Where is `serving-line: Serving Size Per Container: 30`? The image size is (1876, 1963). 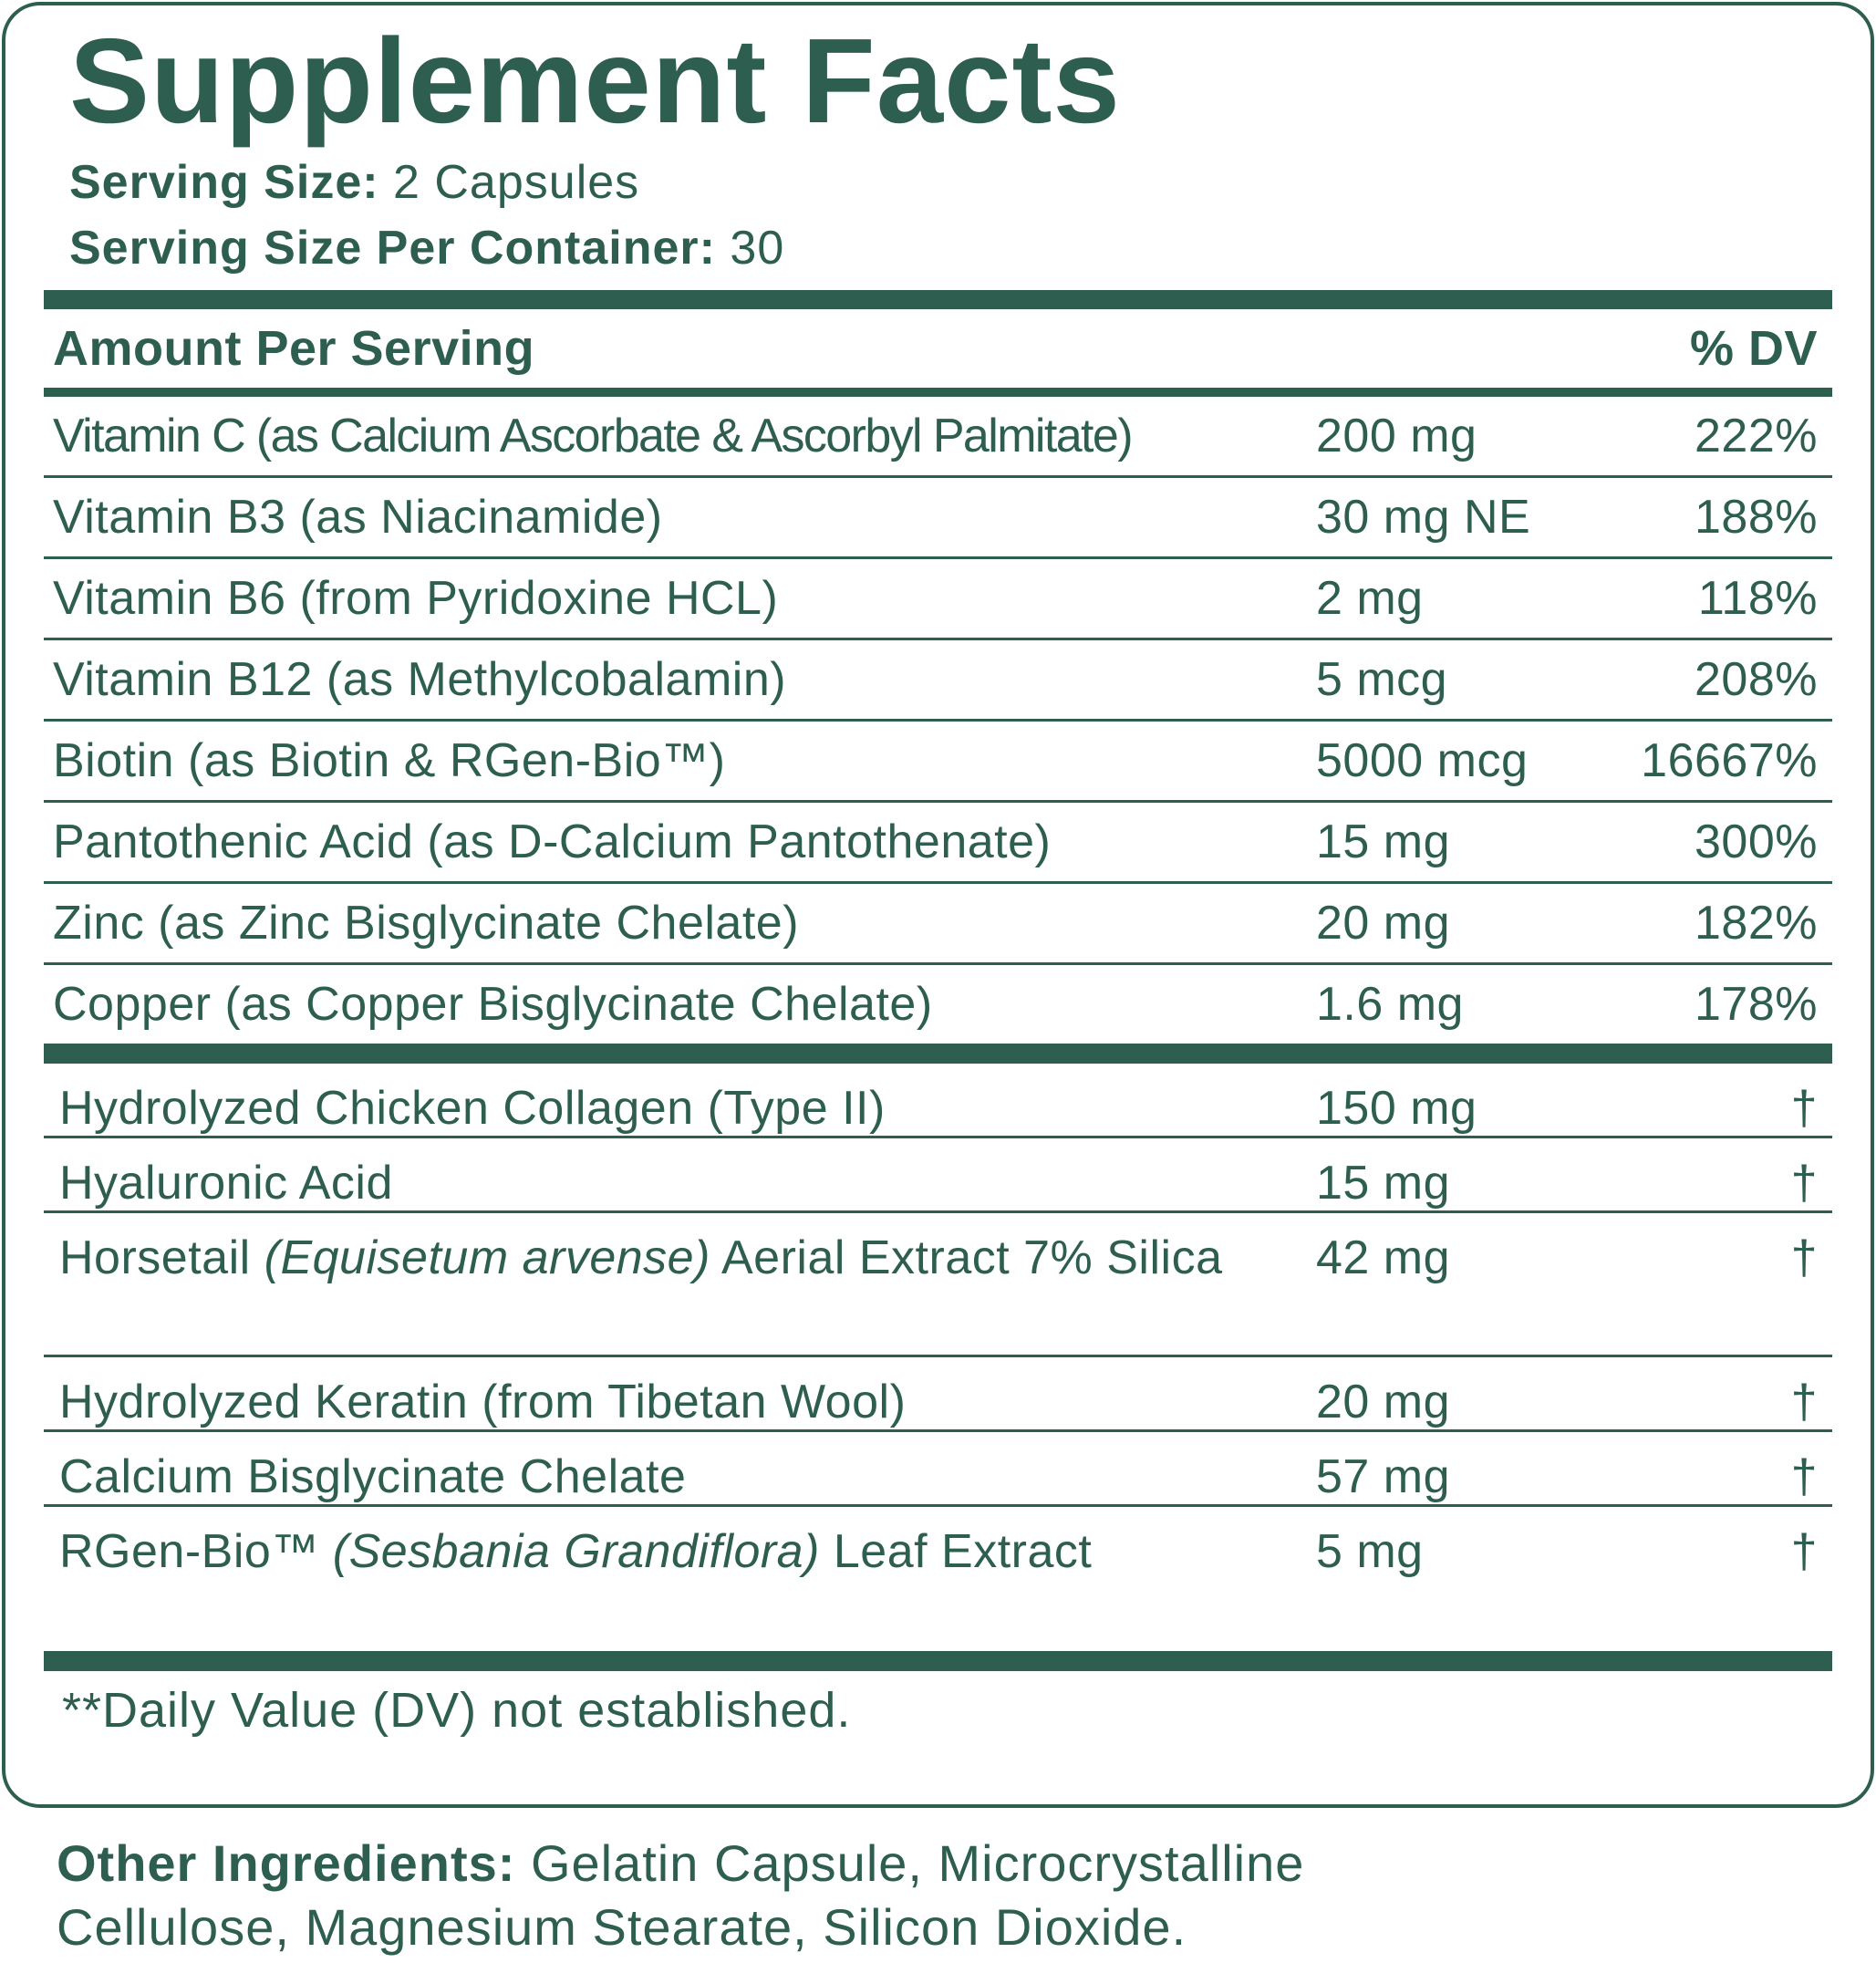
serving-line: Serving Size Per Container: 30 is located at coordinates (938, 248).